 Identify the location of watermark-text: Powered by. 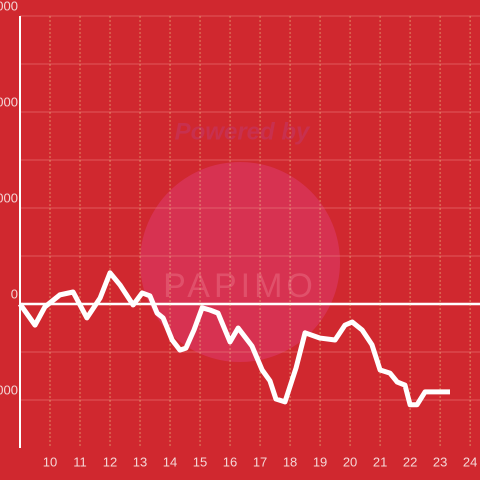
(243, 131).